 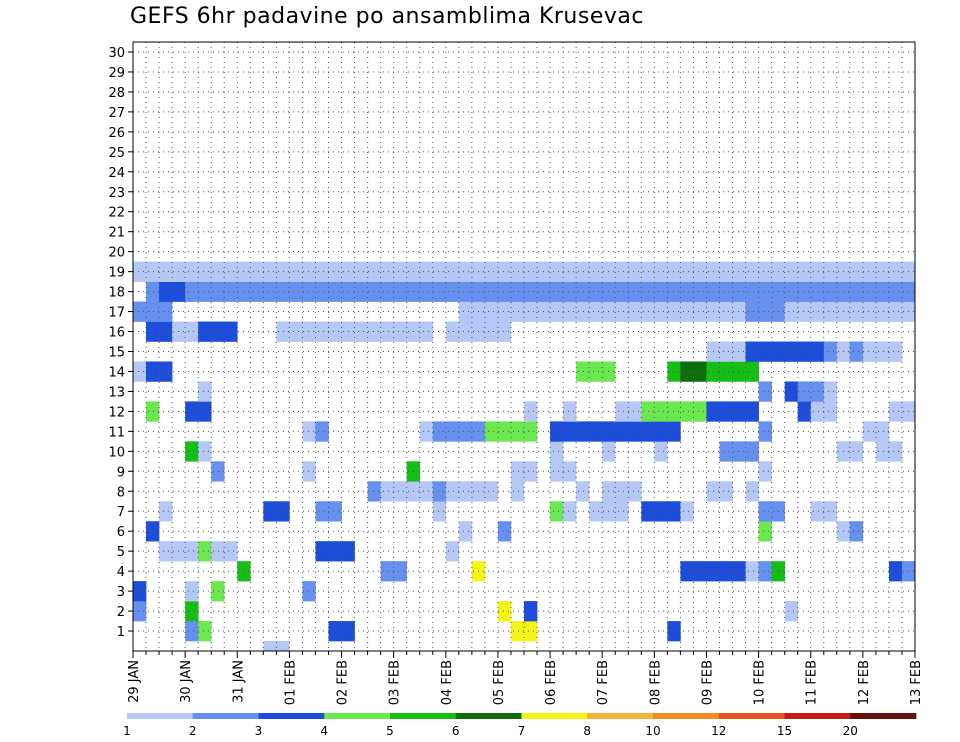 What do you see at coordinates (121, 472) in the screenshot?
I see `y-tick-label: 9` at bounding box center [121, 472].